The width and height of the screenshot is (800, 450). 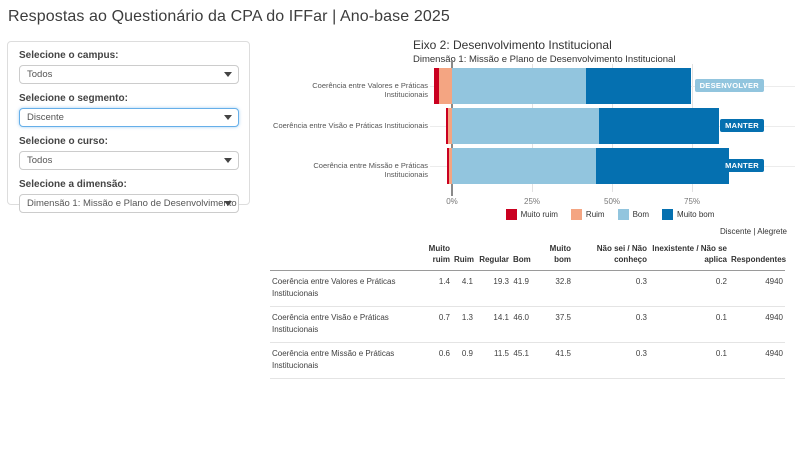 I want to click on legend-label: Muito ruim, so click(x=539, y=214).